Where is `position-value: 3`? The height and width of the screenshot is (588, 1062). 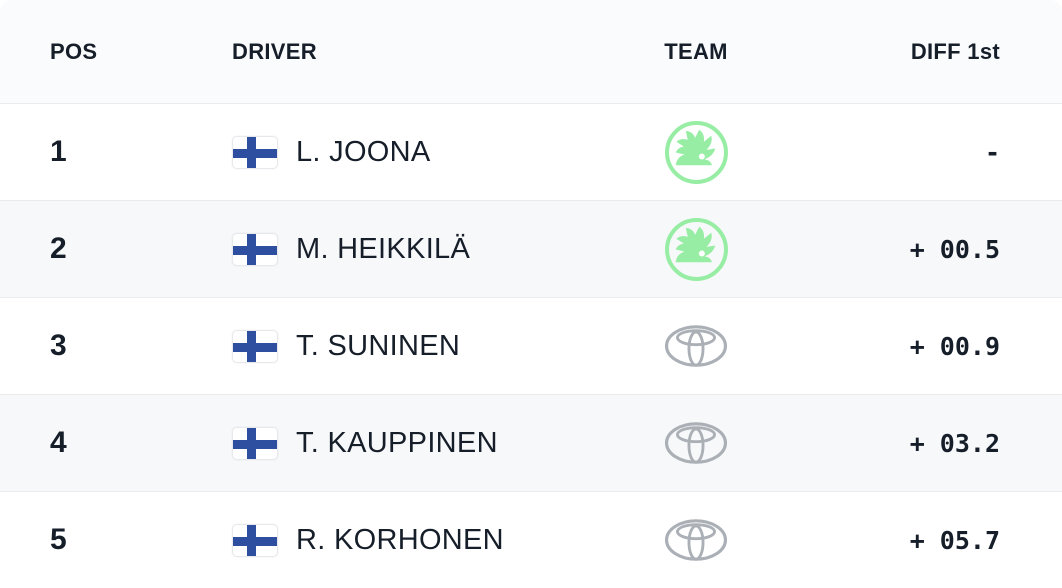 position-value: 3 is located at coordinates (58, 345).